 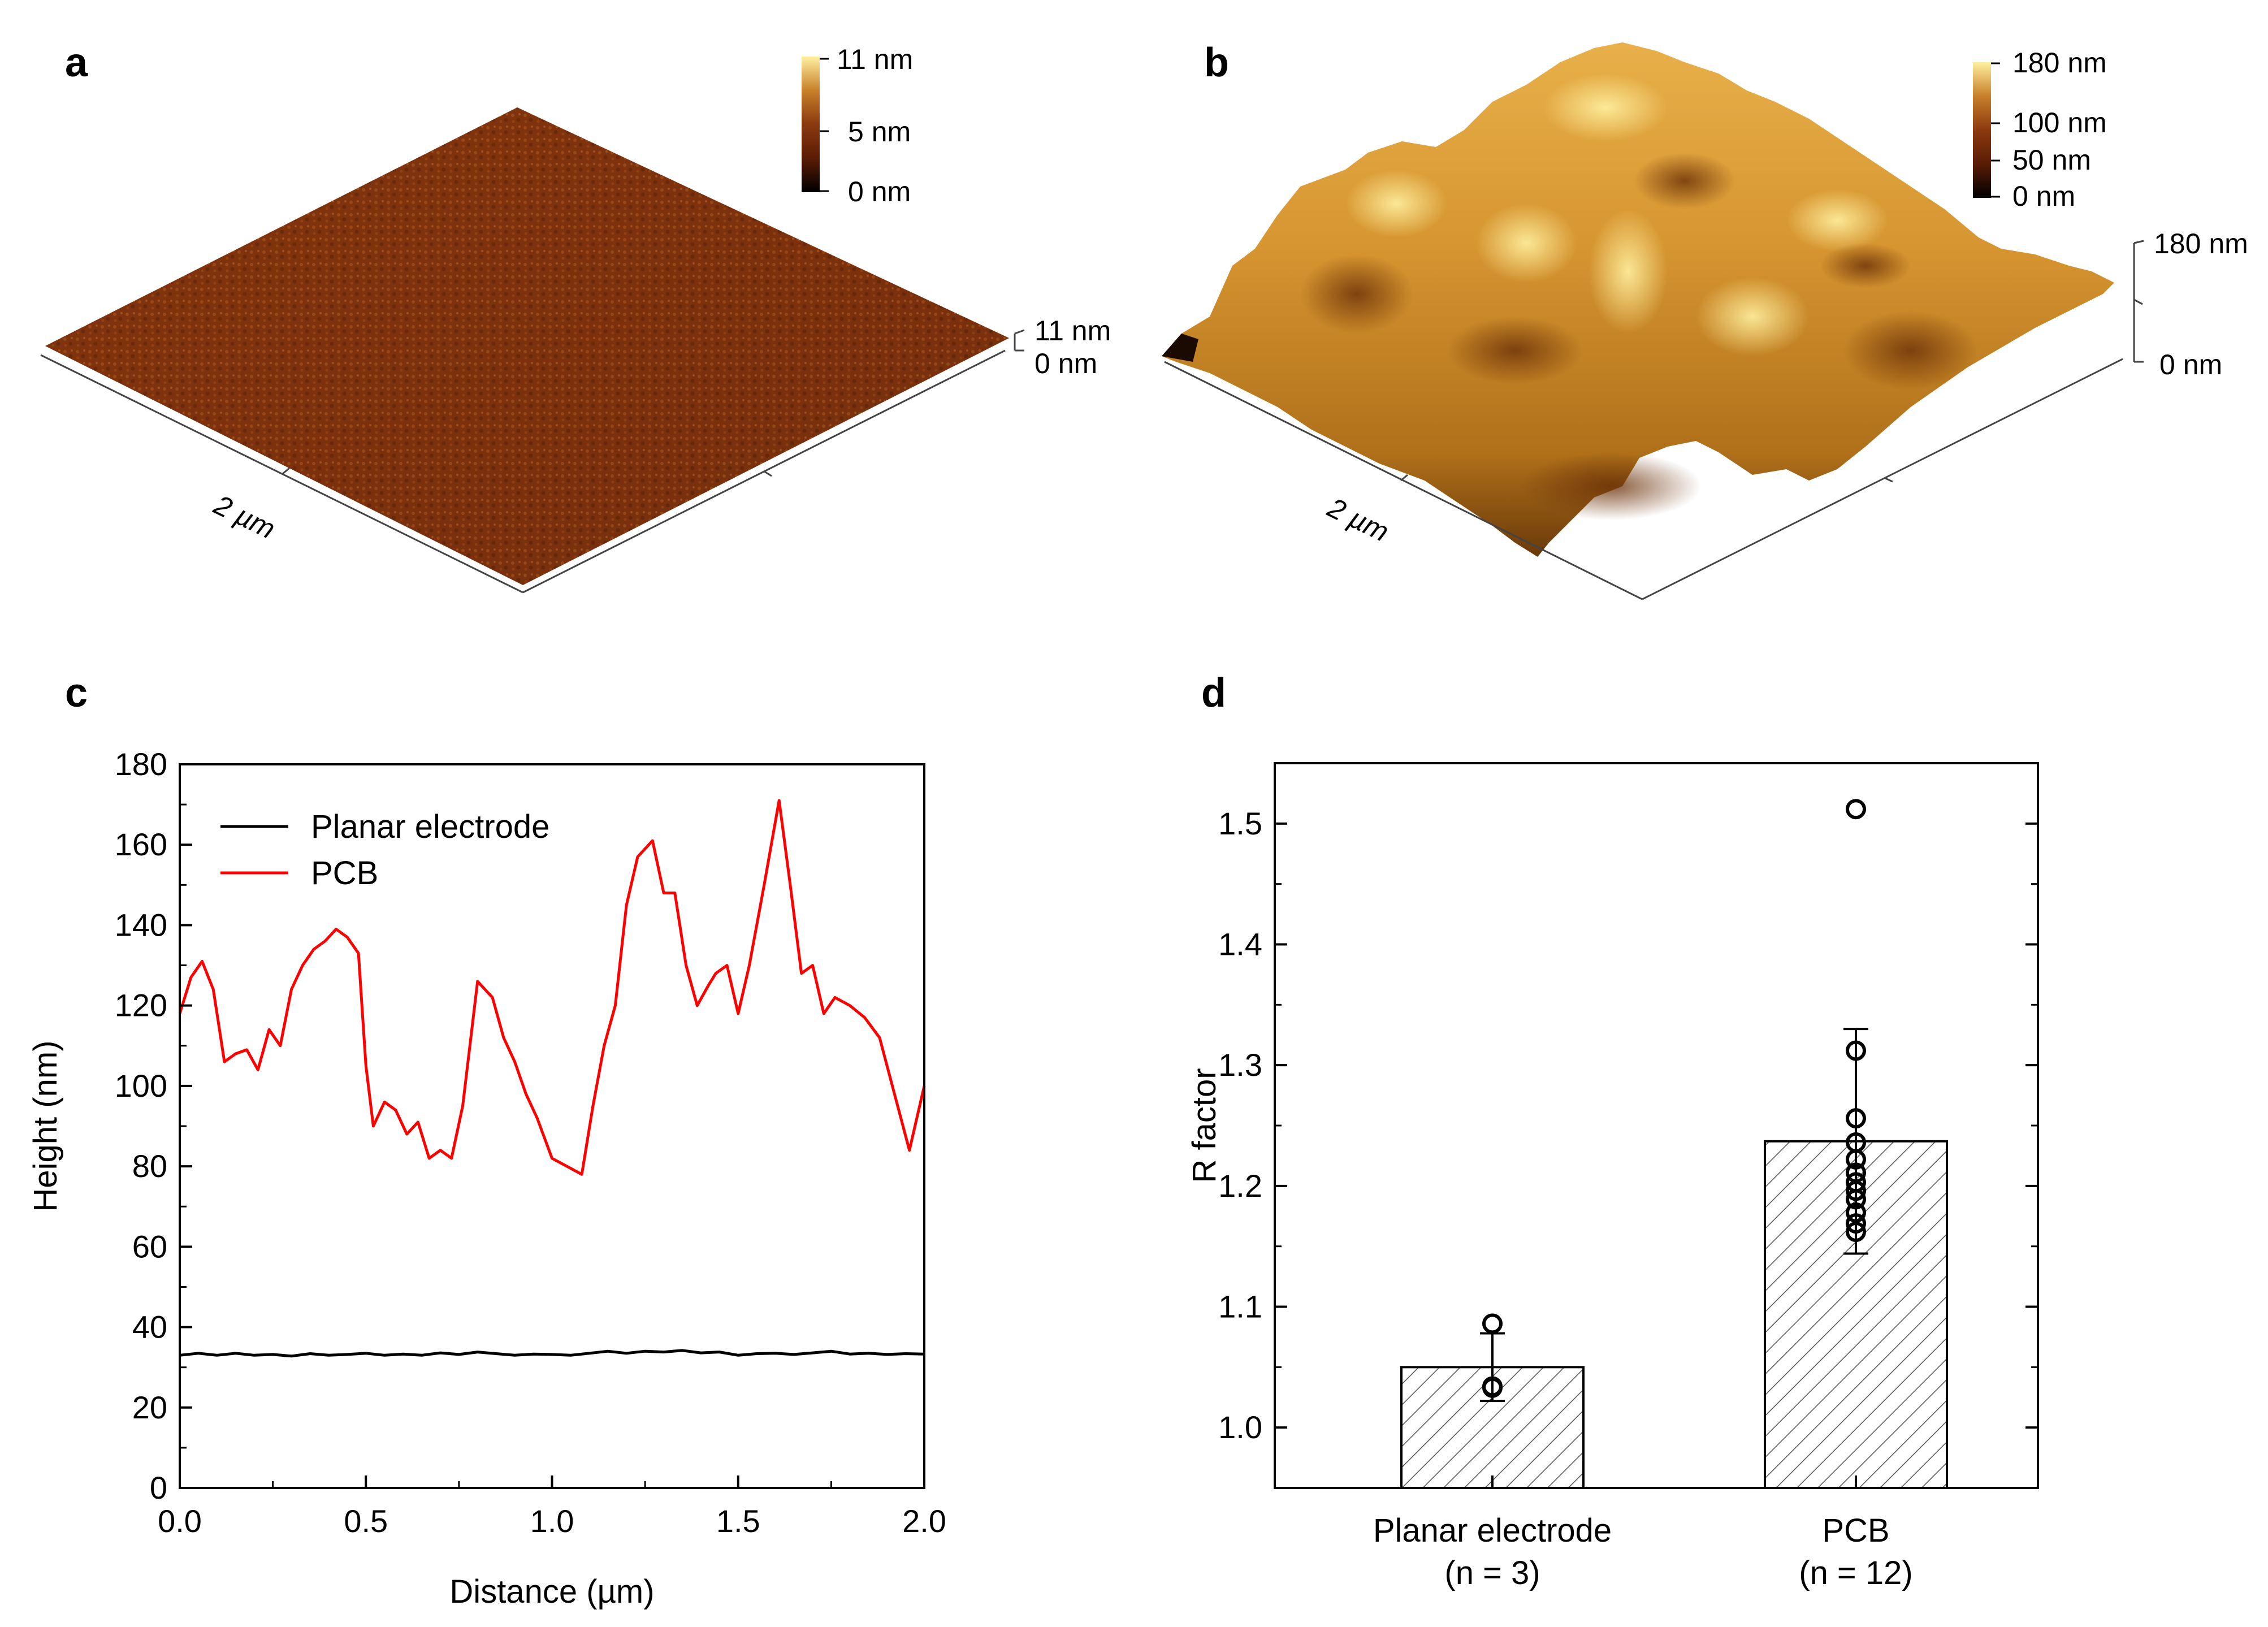 I want to click on panel-letter-b: b, so click(x=1216, y=62).